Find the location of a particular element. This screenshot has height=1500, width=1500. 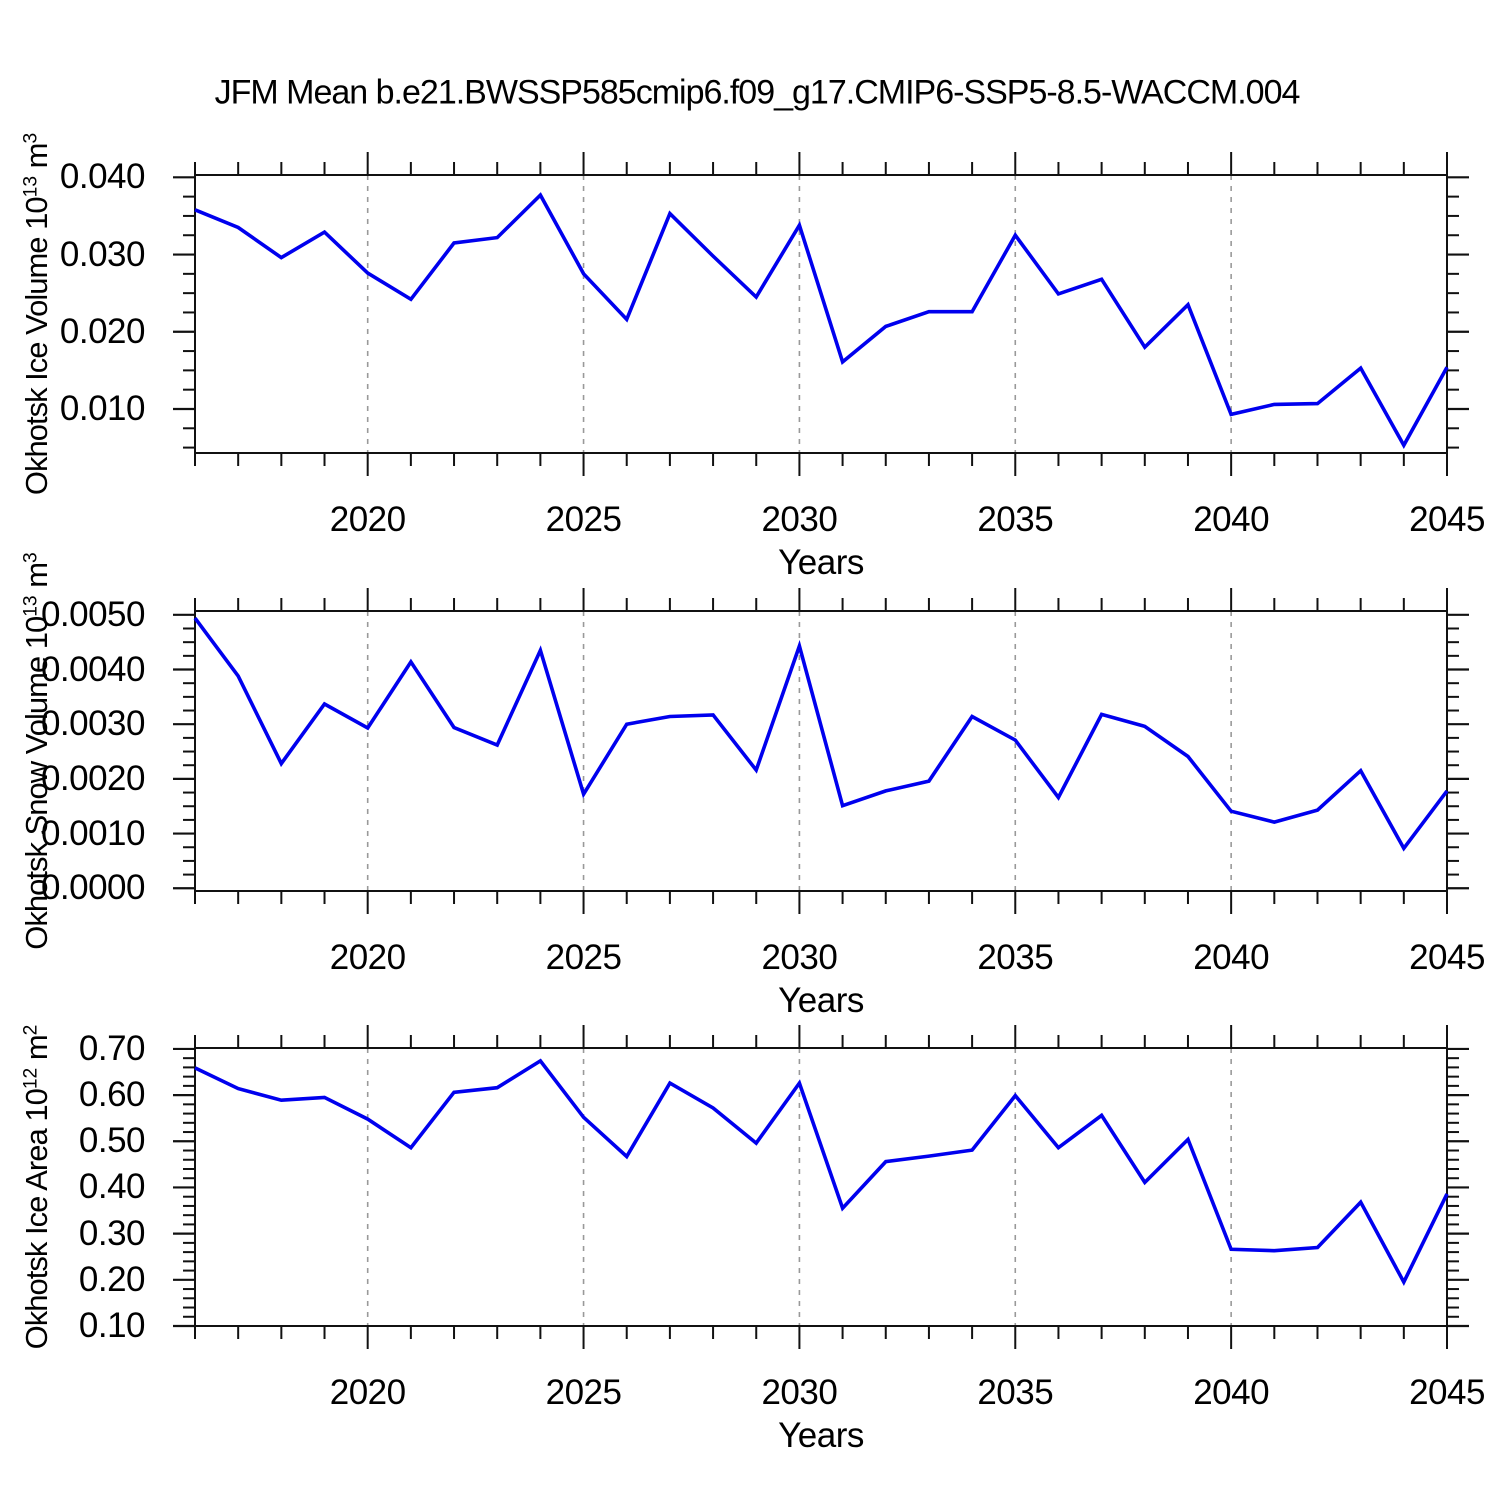

data-line-okhotsk-snow-volume is located at coordinates (821, 734).